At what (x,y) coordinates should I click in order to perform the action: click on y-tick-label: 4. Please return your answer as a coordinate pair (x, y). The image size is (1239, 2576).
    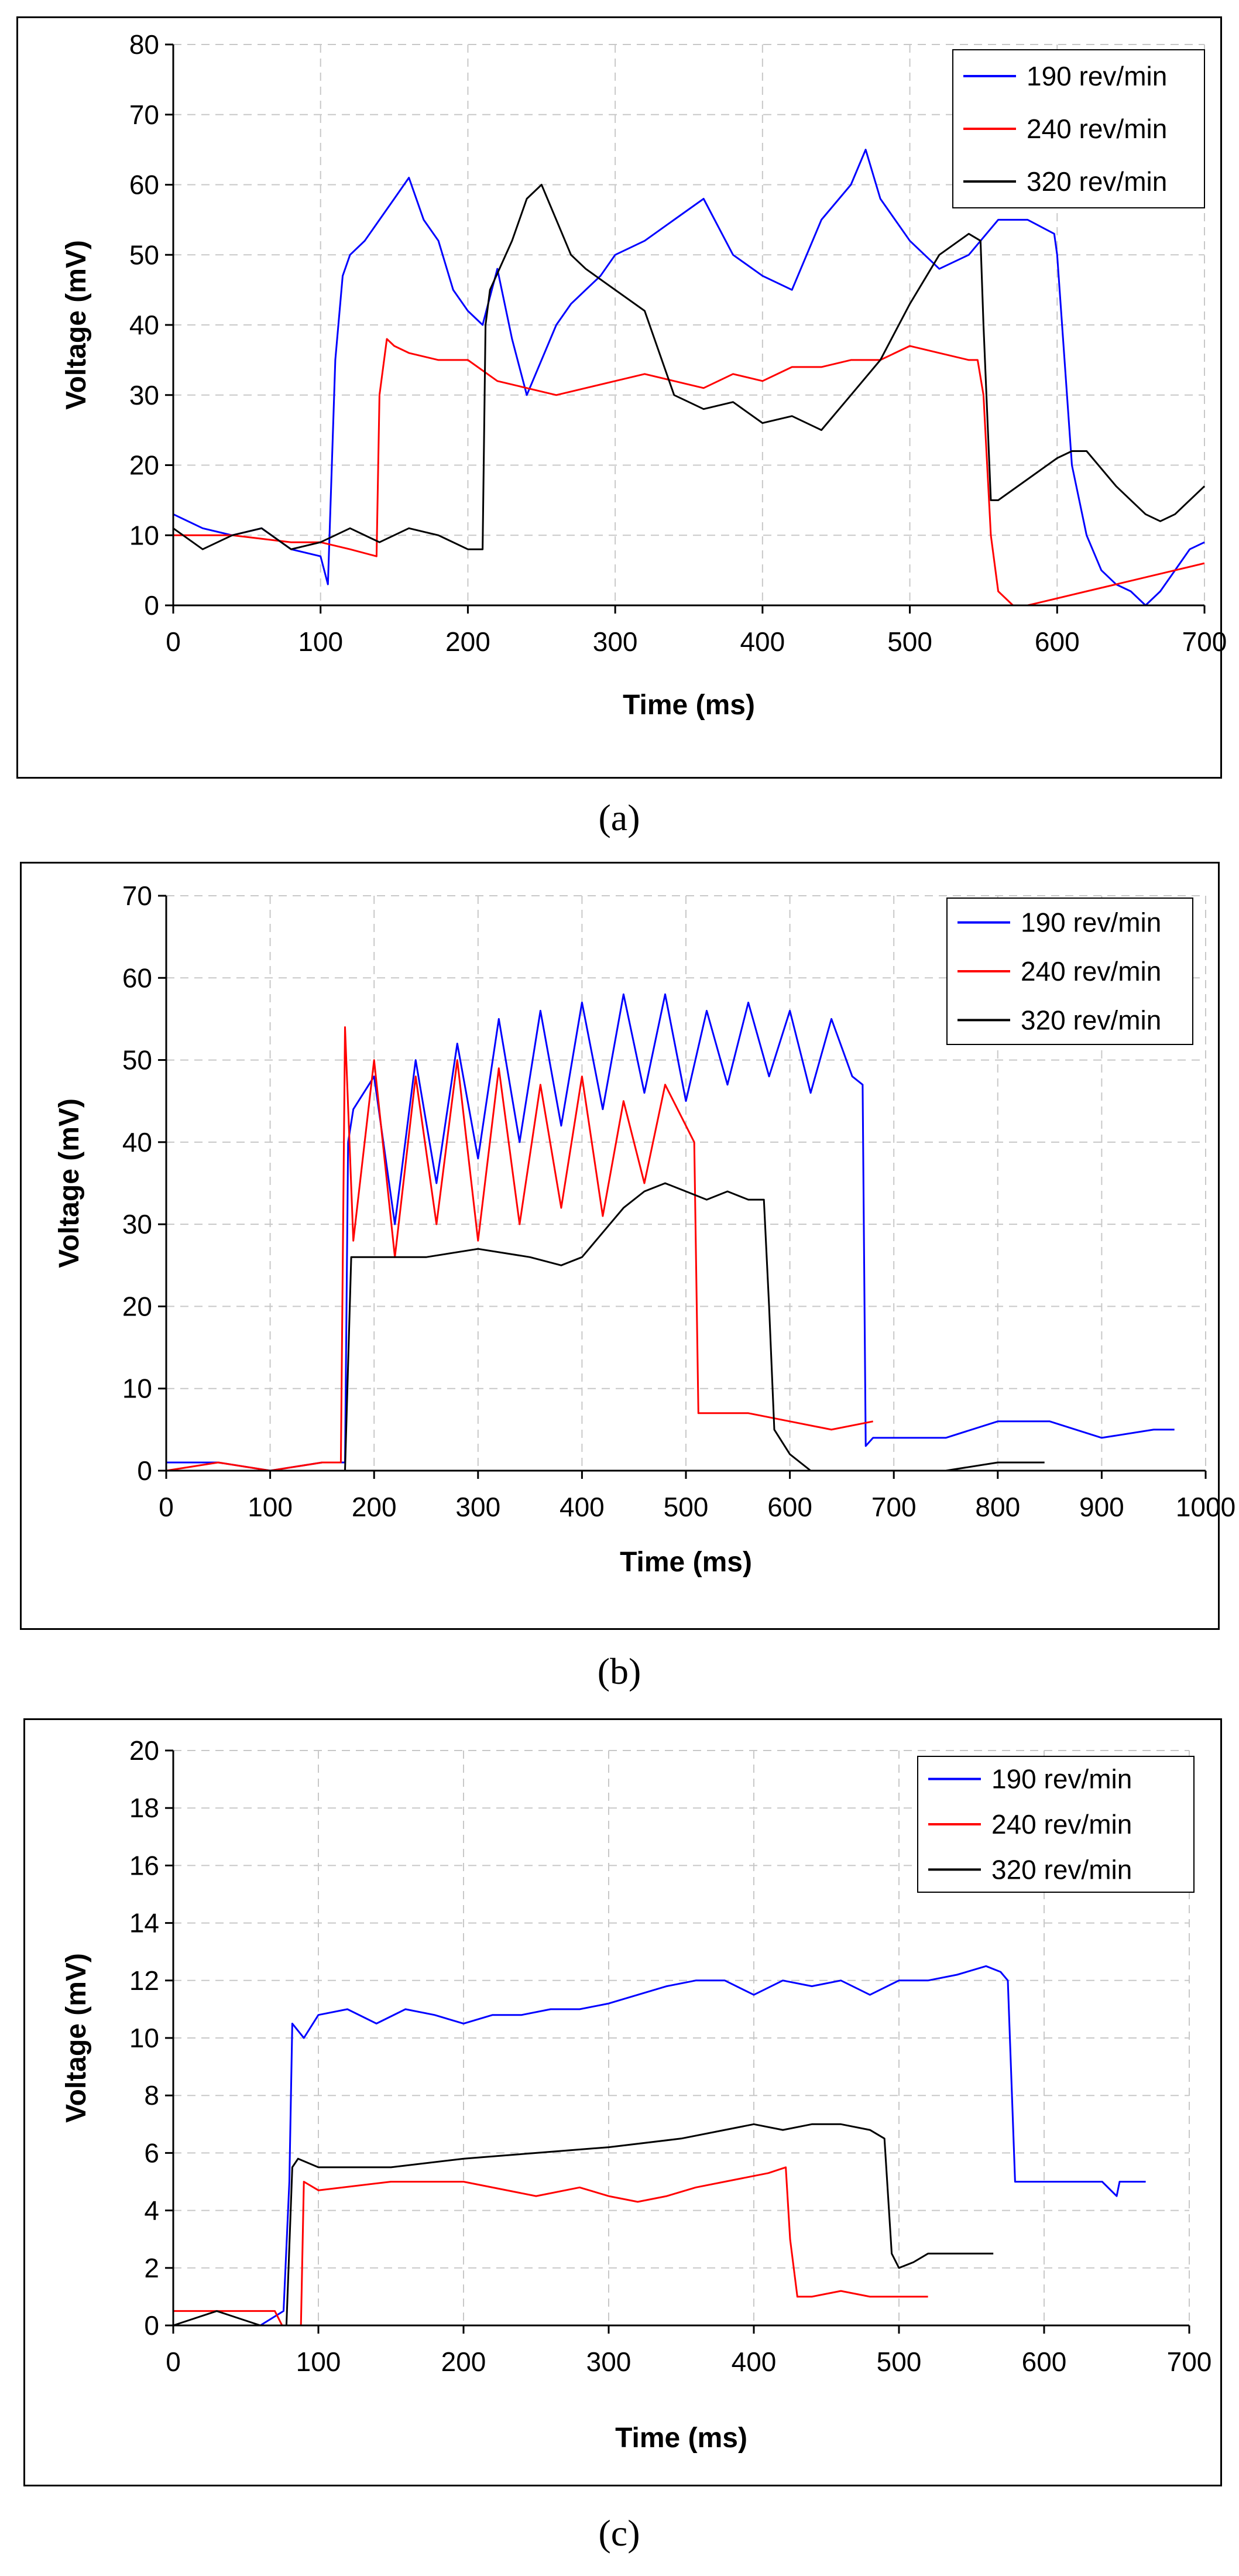
    Looking at the image, I should click on (151, 2210).